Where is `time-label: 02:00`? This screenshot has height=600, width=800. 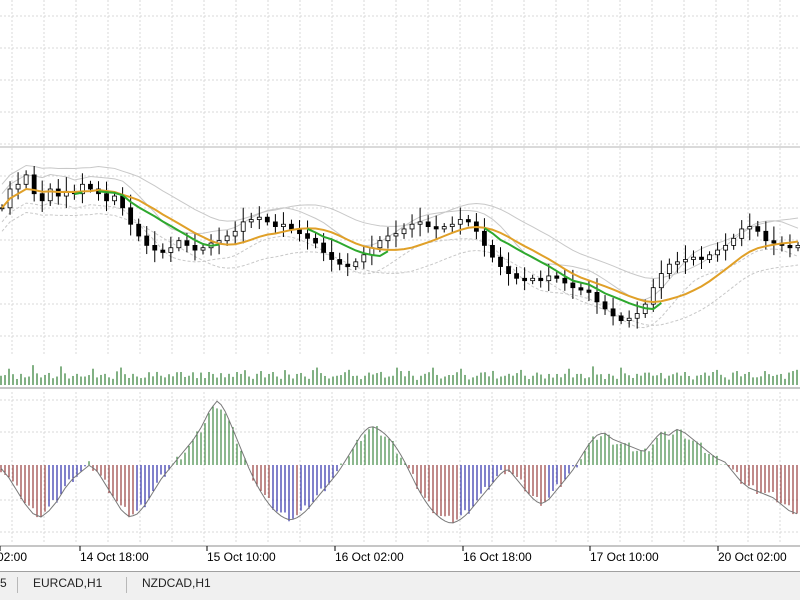 time-label: 02:00 is located at coordinates (13, 557).